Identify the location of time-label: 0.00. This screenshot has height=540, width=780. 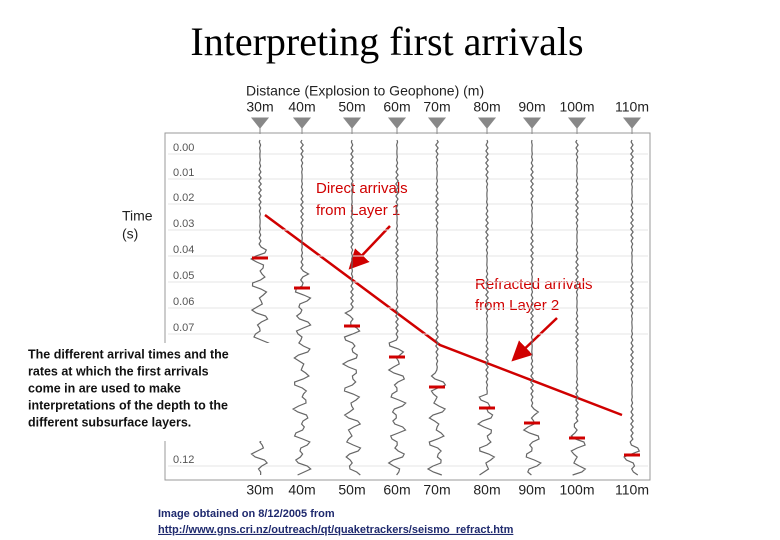
(183, 148).